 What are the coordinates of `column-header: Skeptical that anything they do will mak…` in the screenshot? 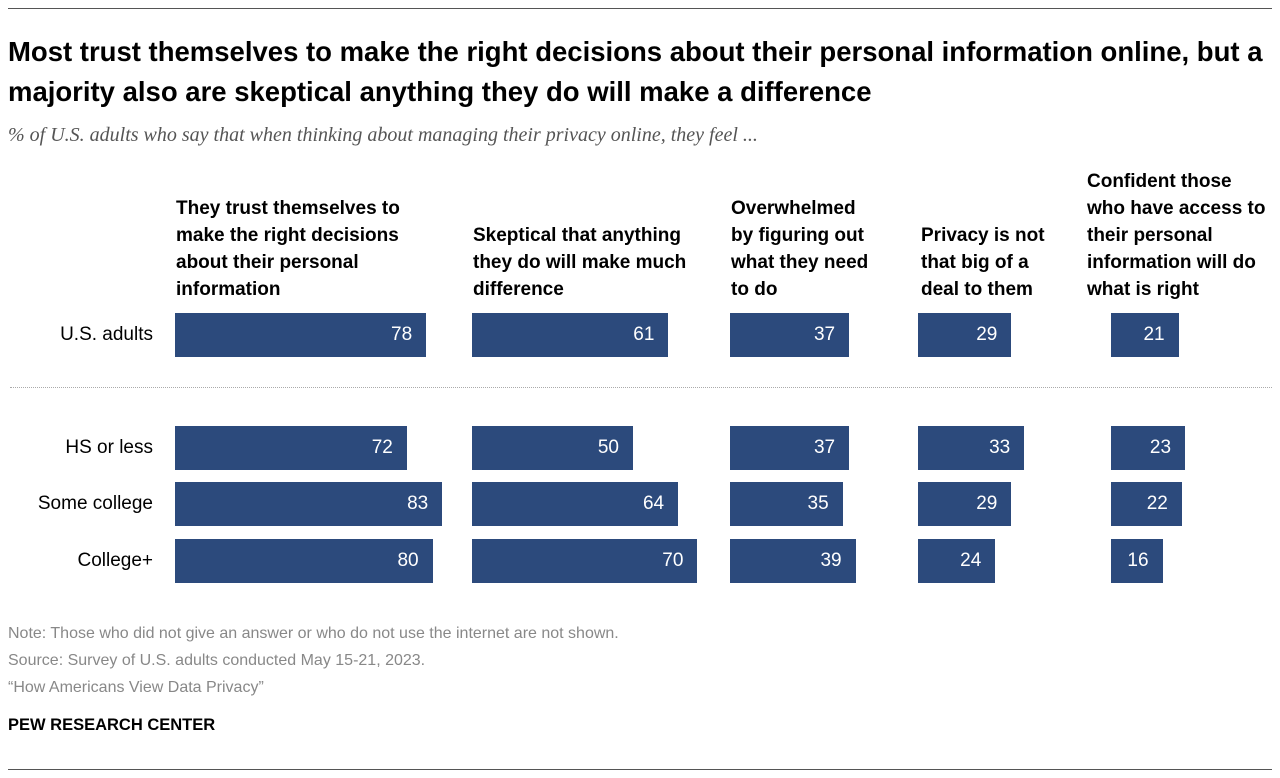 It's located at (580, 262).